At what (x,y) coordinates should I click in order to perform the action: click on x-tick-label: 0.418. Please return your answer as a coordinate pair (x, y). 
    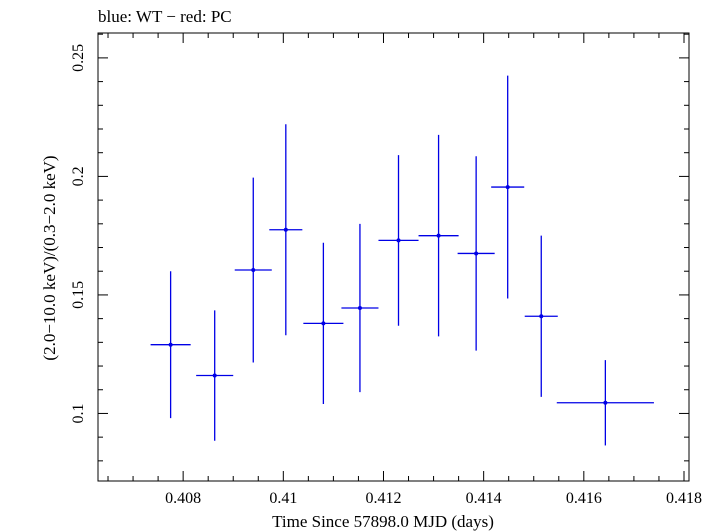
    Looking at the image, I should click on (684, 498).